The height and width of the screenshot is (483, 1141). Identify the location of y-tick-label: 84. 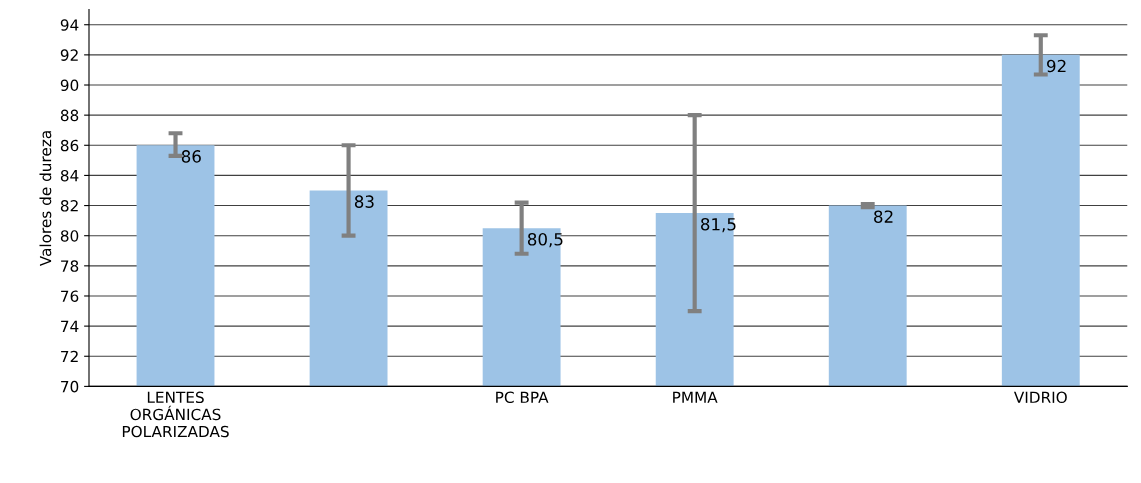
(69, 175).